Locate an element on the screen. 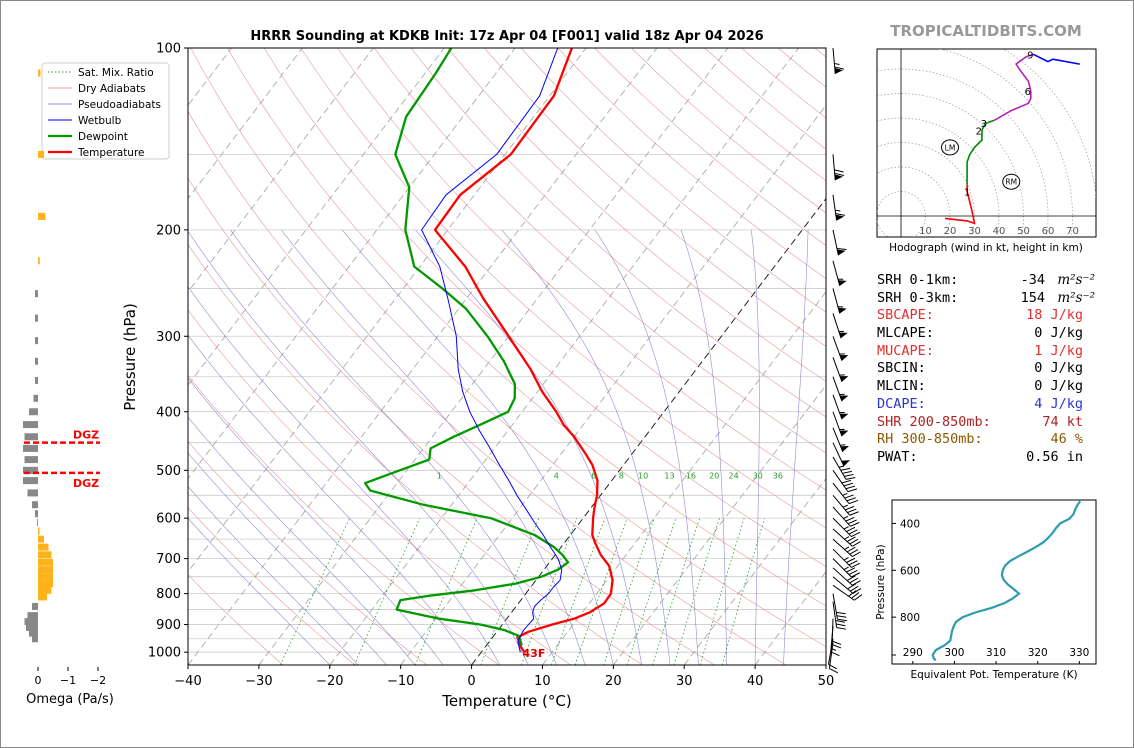  isotherm is located at coordinates (316, 217).